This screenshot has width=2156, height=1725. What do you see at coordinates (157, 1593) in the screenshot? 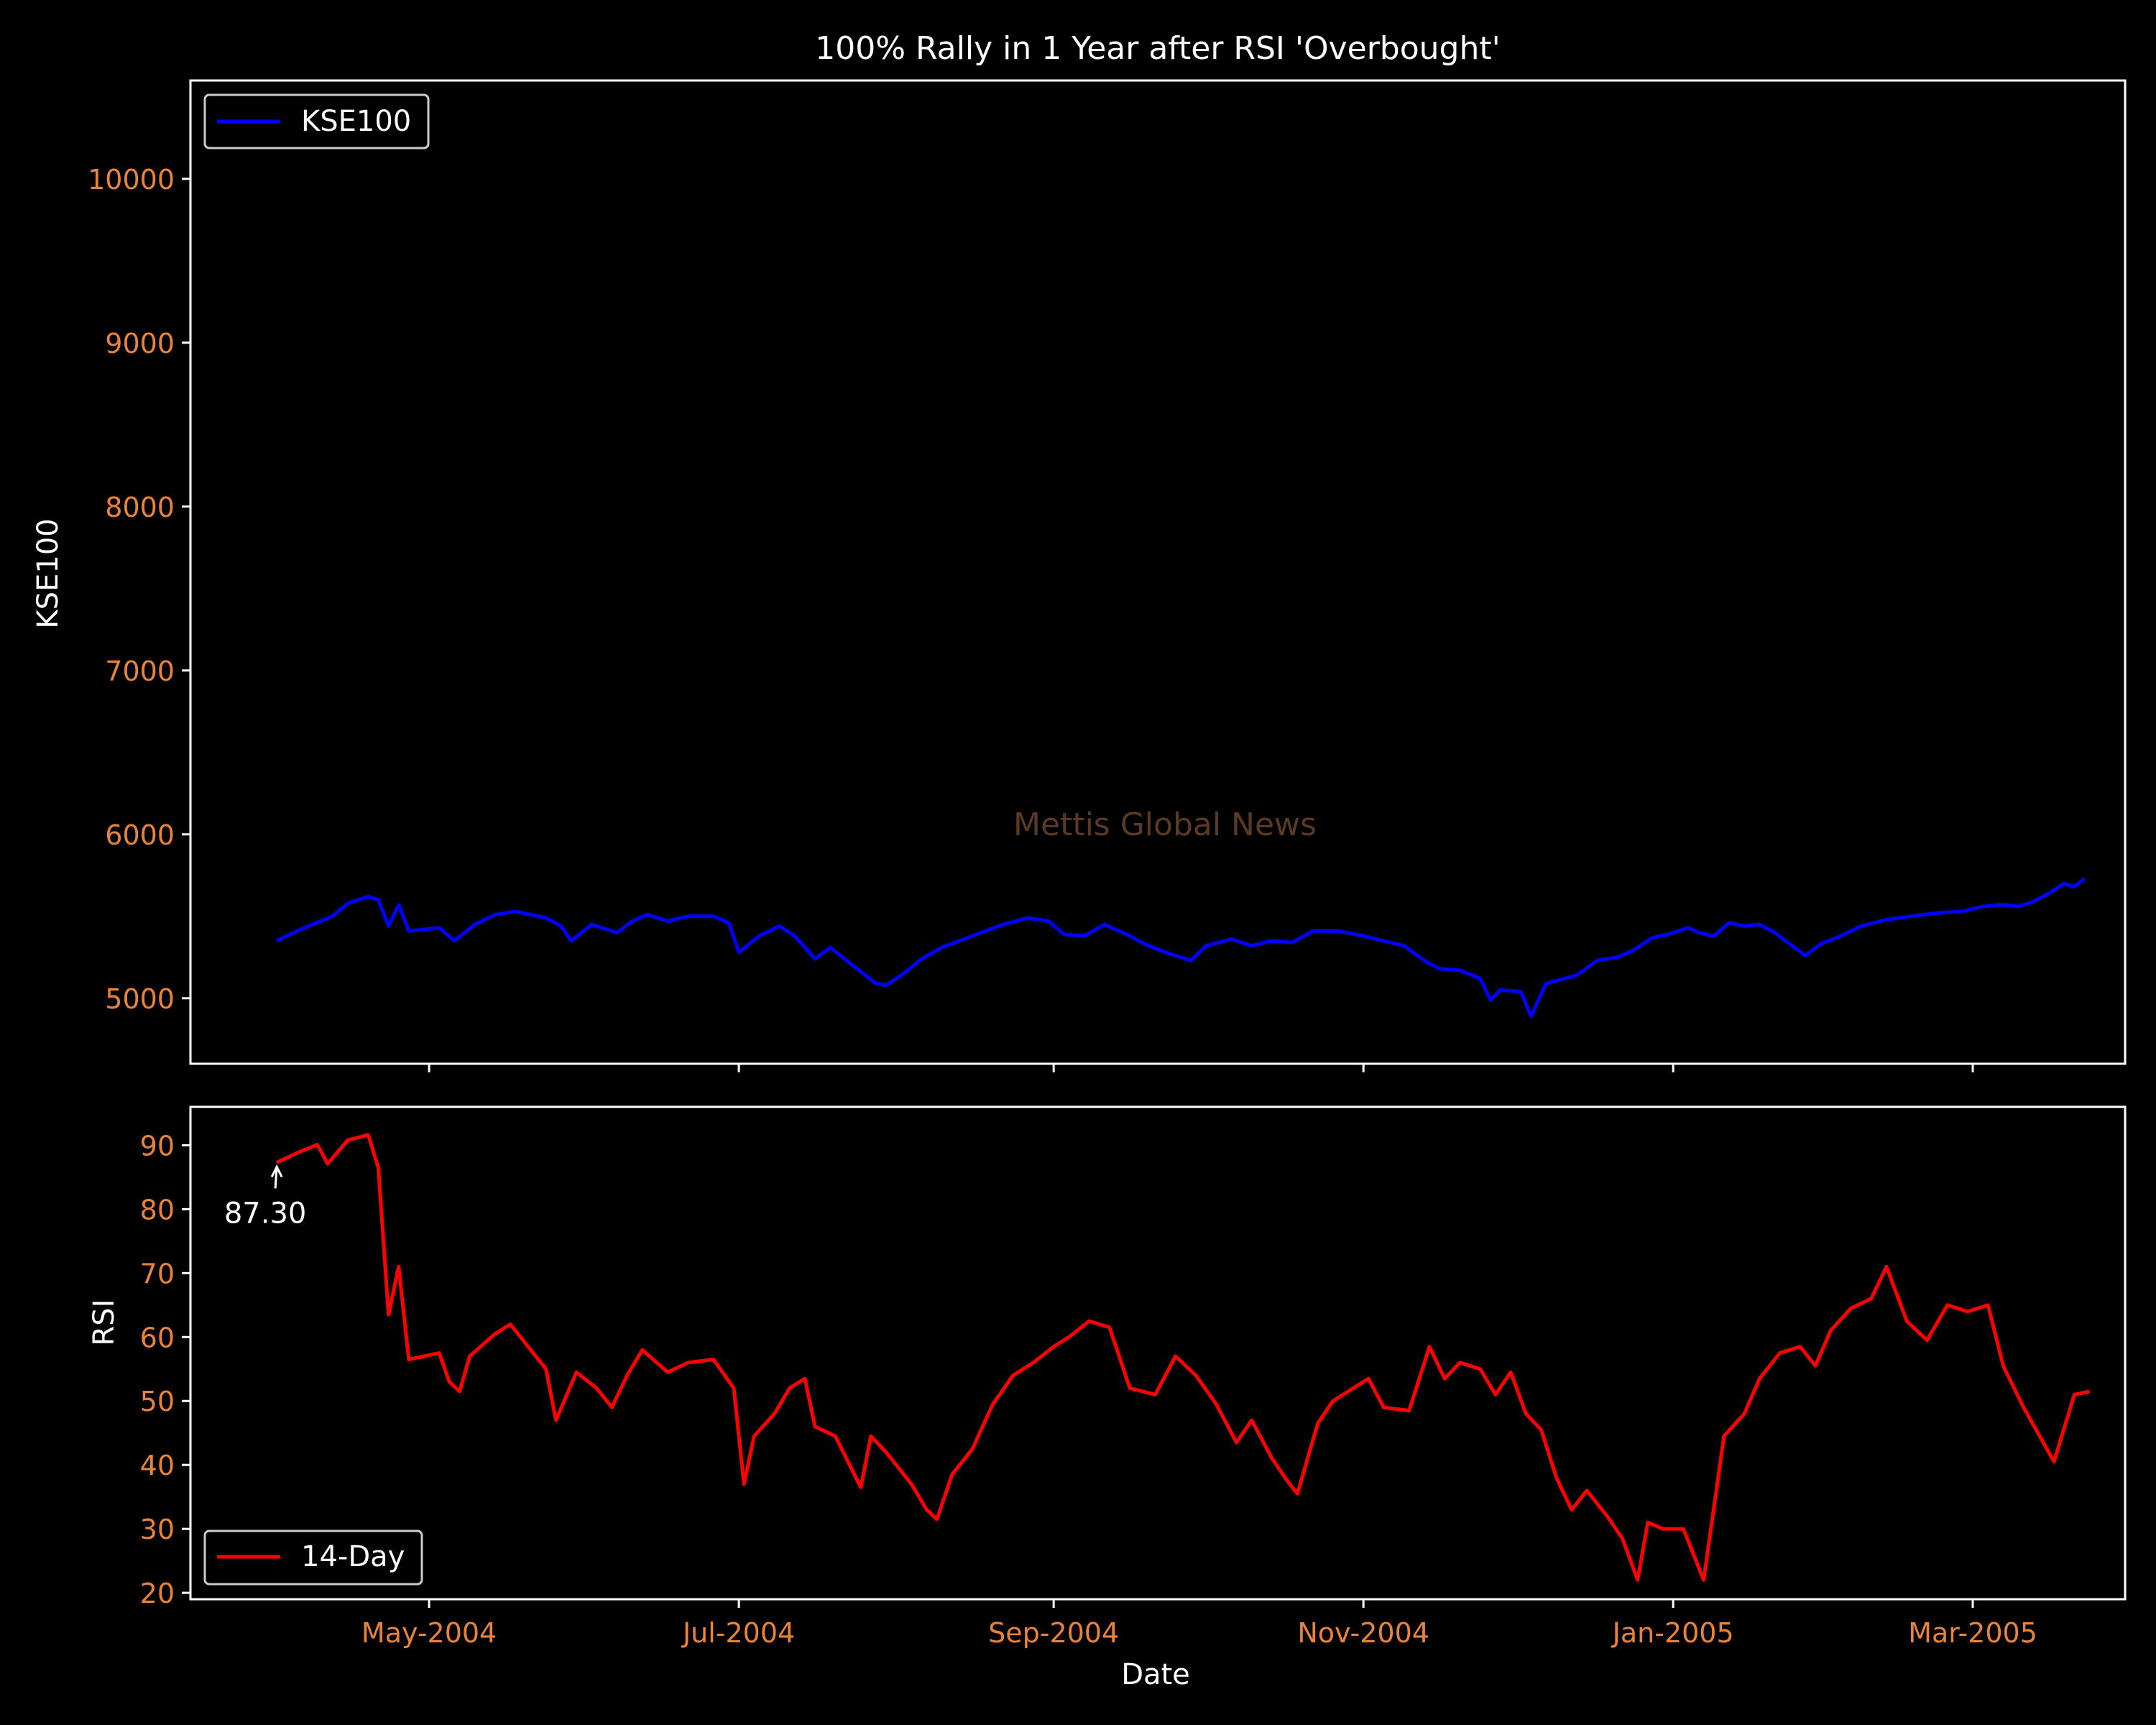
I see `rsi-y-tick-label: 20` at bounding box center [157, 1593].